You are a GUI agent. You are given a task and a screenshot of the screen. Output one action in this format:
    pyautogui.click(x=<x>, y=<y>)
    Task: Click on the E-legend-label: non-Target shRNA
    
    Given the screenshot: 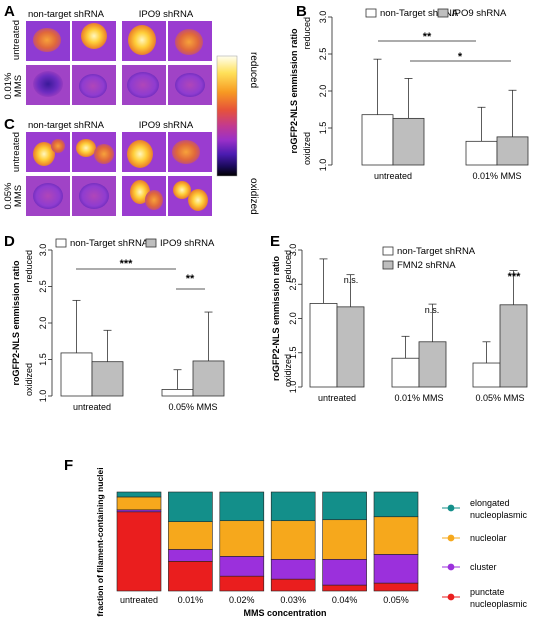 What is the action you would take?
    pyautogui.click(x=436, y=251)
    